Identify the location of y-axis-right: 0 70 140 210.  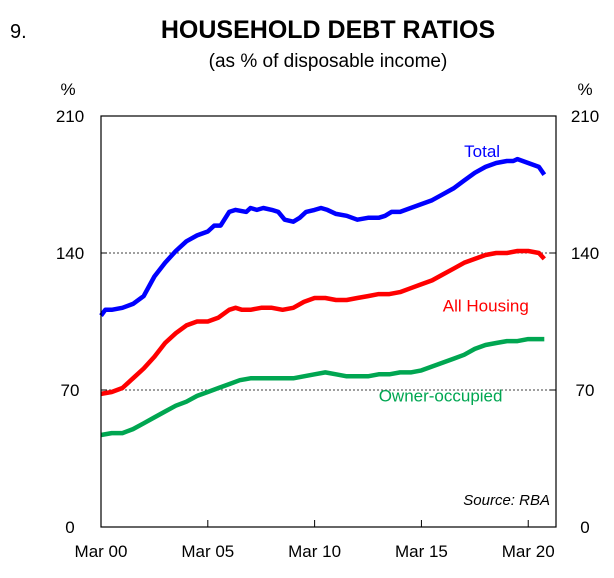
(574, 322).